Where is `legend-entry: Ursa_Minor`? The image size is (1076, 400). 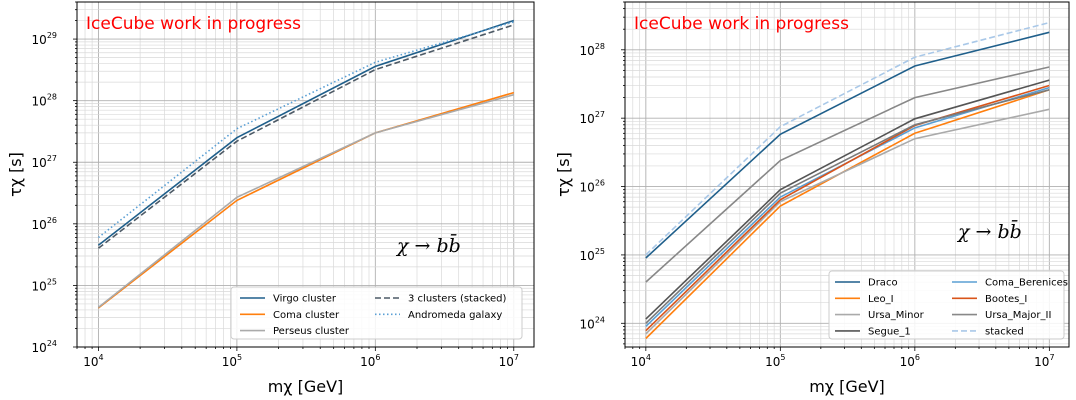
legend-entry: Ursa_Minor is located at coordinates (880, 315).